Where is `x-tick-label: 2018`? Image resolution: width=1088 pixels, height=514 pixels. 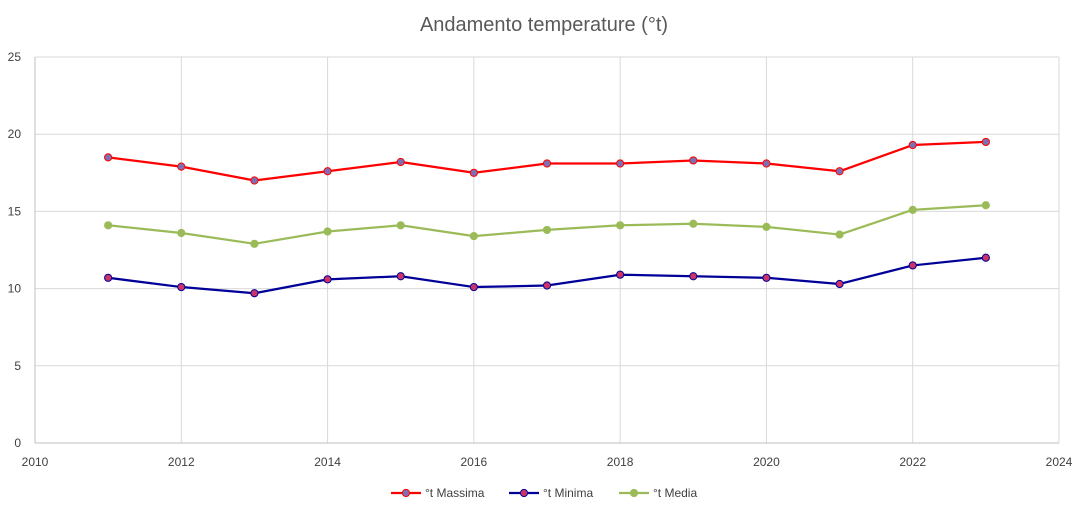
x-tick-label: 2018 is located at coordinates (620, 462).